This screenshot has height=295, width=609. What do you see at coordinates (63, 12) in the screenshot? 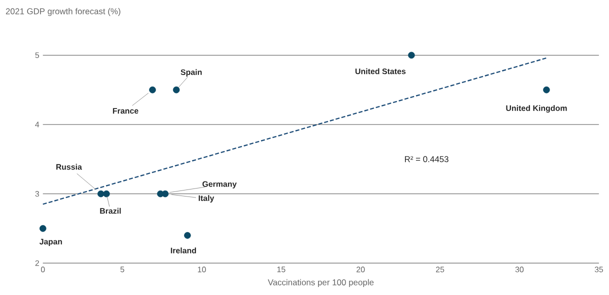
I see `y-axis-title: 2021 GDP growth forecast (%)` at bounding box center [63, 12].